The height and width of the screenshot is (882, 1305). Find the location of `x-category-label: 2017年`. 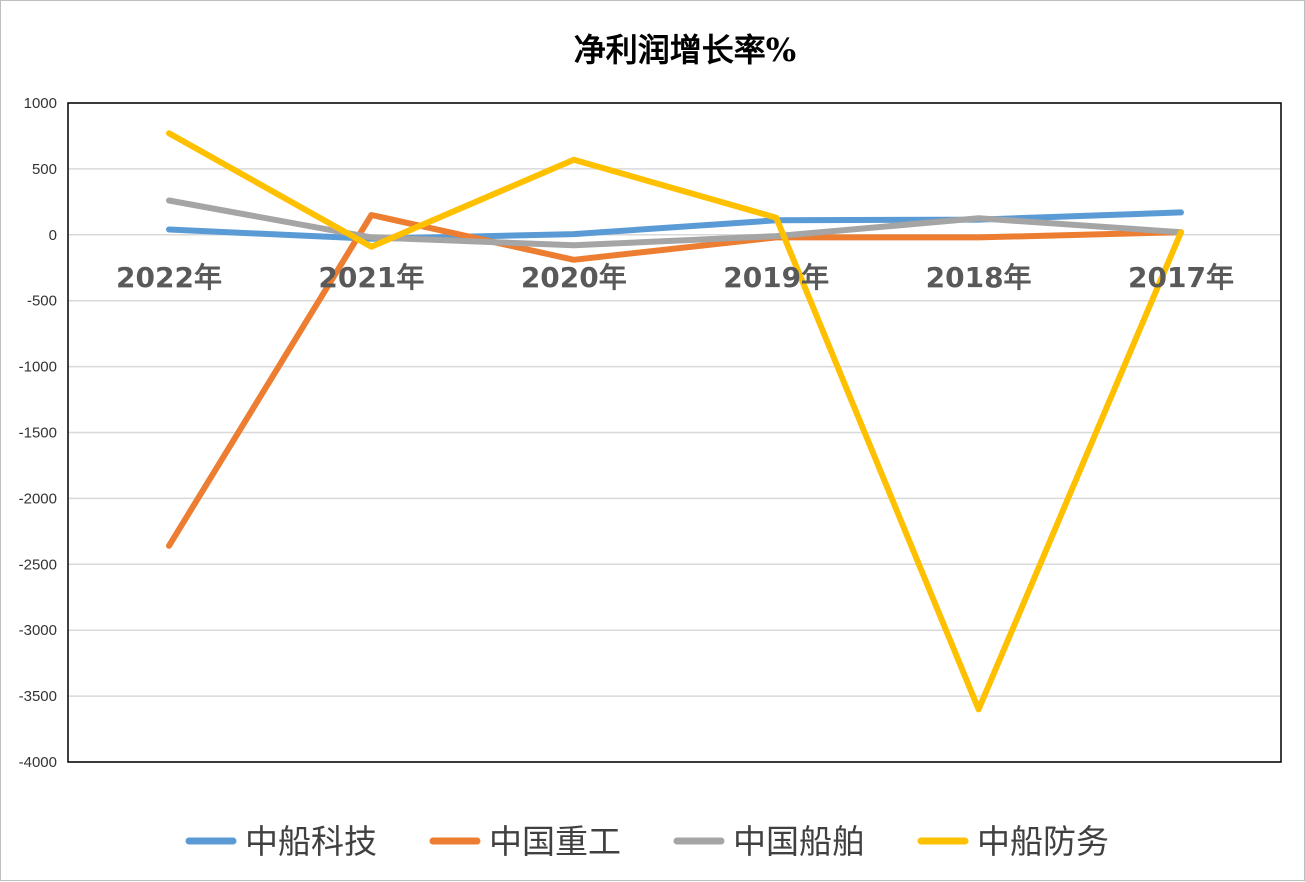

x-category-label: 2017年 is located at coordinates (1181, 277).